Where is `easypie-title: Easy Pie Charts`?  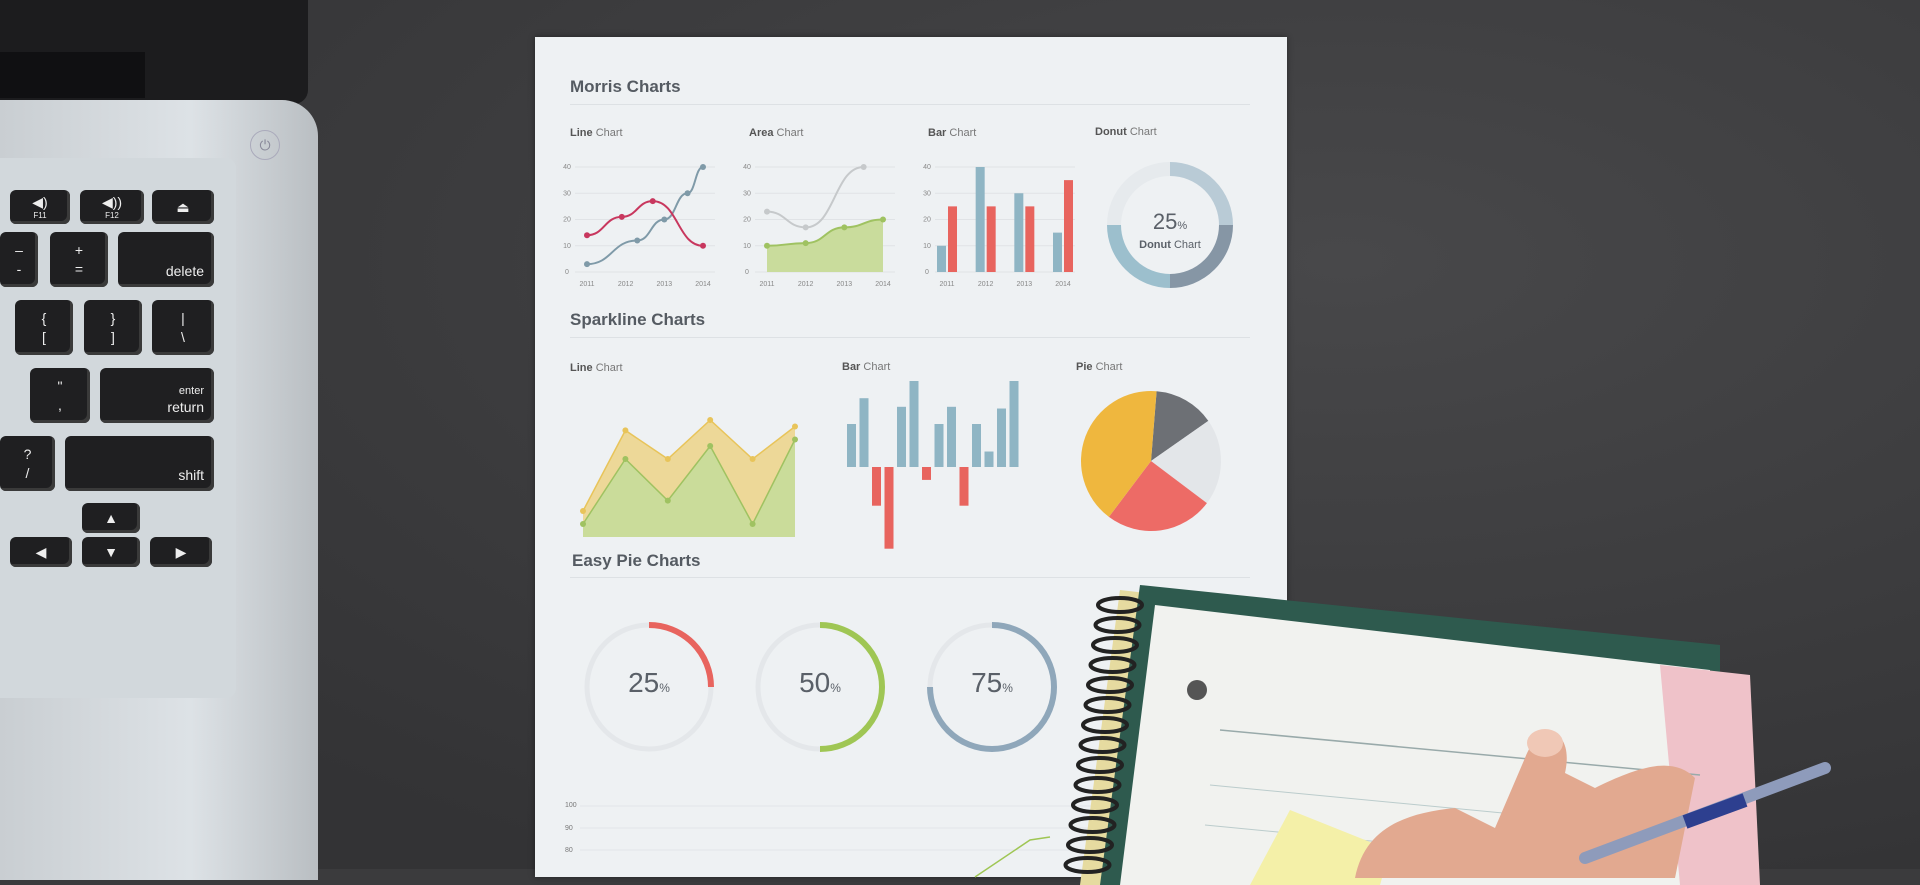
easypie-title: Easy Pie Charts is located at coordinates (636, 560).